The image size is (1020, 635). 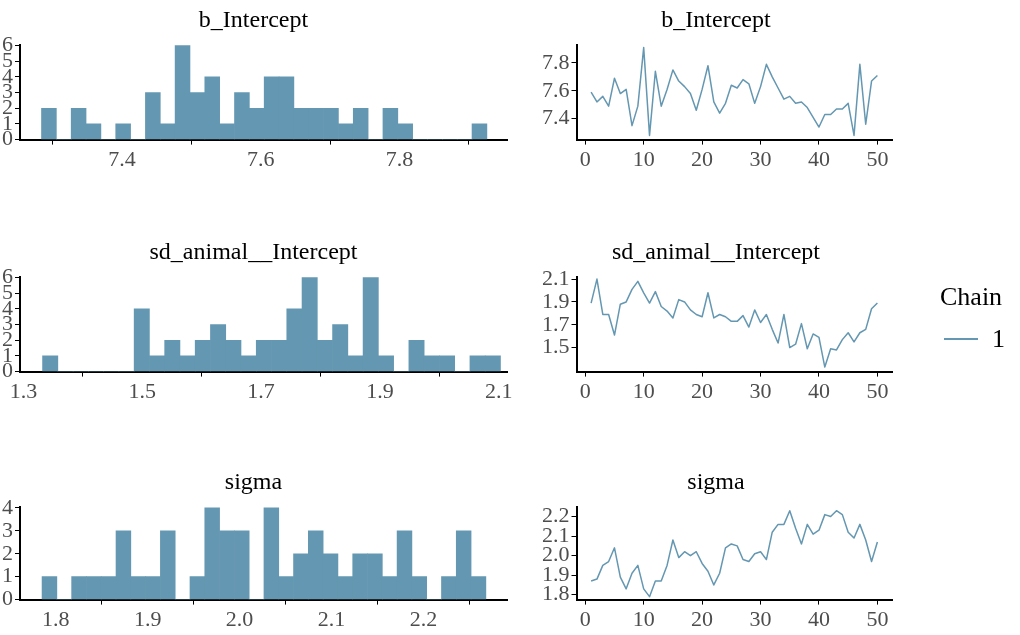 What do you see at coordinates (423, 618) in the screenshot?
I see `x-tick-label: 2.2` at bounding box center [423, 618].